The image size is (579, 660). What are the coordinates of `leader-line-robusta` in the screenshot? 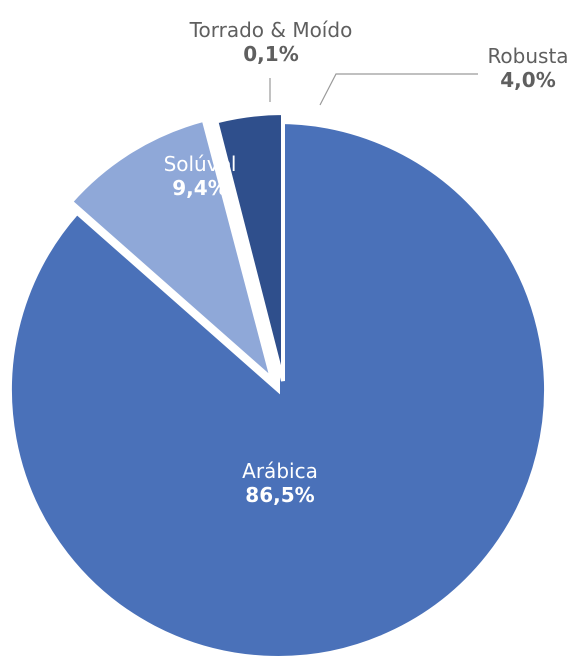 It's located at (398, 89).